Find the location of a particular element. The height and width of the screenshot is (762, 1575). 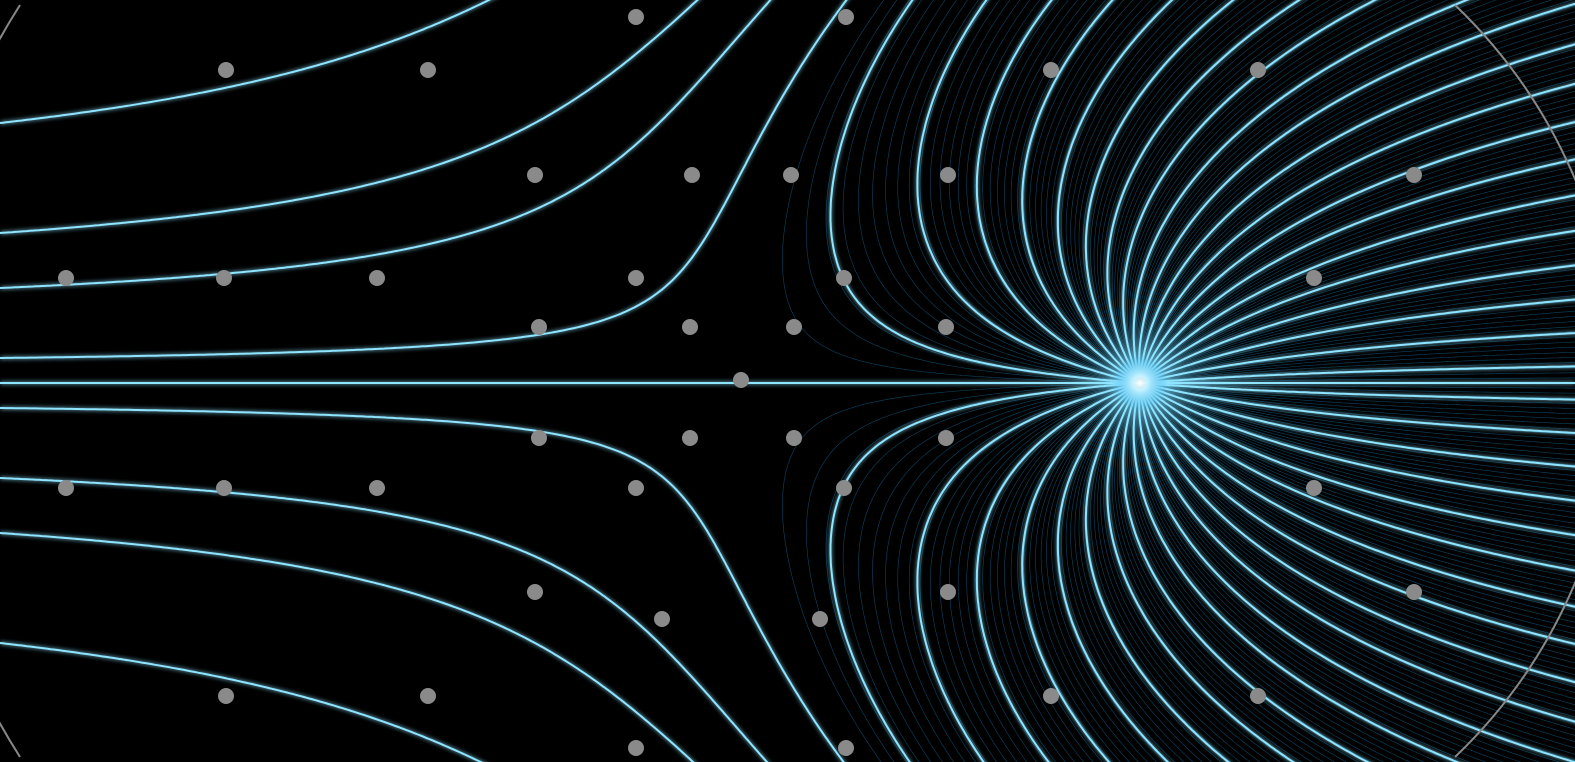

source-point is located at coordinates (1140, 383).